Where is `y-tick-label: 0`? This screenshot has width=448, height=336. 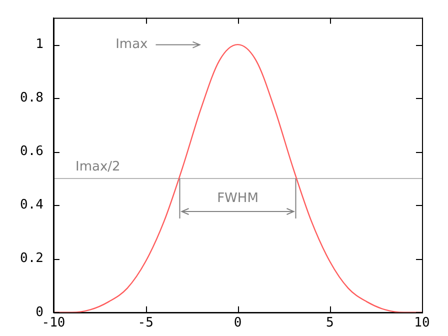 y-tick-label: 0 is located at coordinates (40, 312).